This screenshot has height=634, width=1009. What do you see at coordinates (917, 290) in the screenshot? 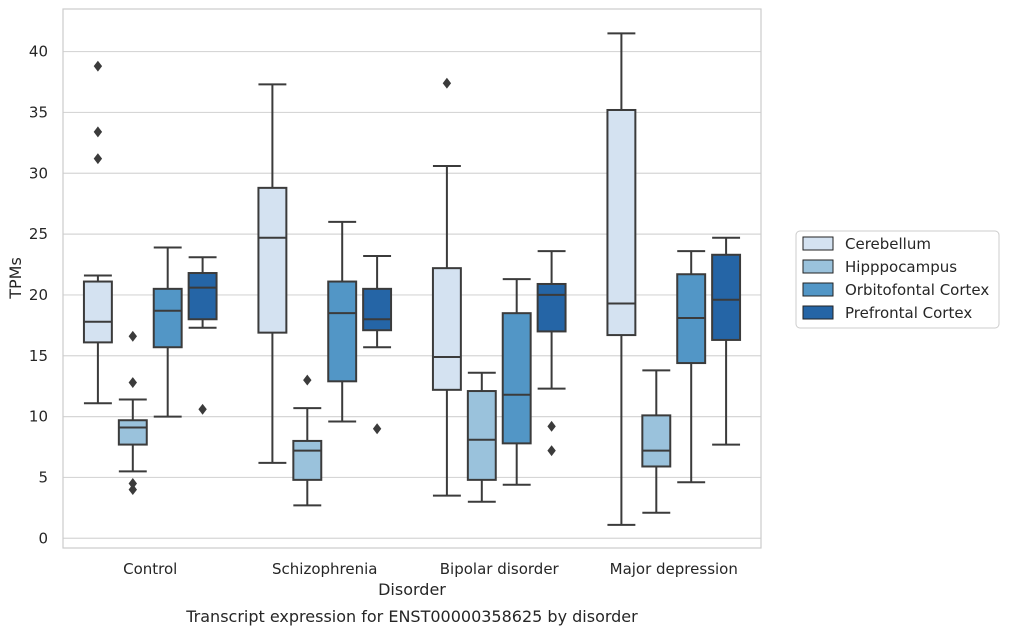
I see `legend-label: Orbitofontal Cortex` at bounding box center [917, 290].